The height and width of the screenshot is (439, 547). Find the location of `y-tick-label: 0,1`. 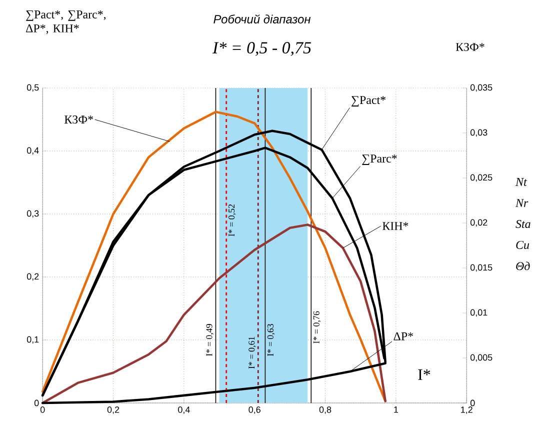

y-tick-label: 0,1 is located at coordinates (32, 340).